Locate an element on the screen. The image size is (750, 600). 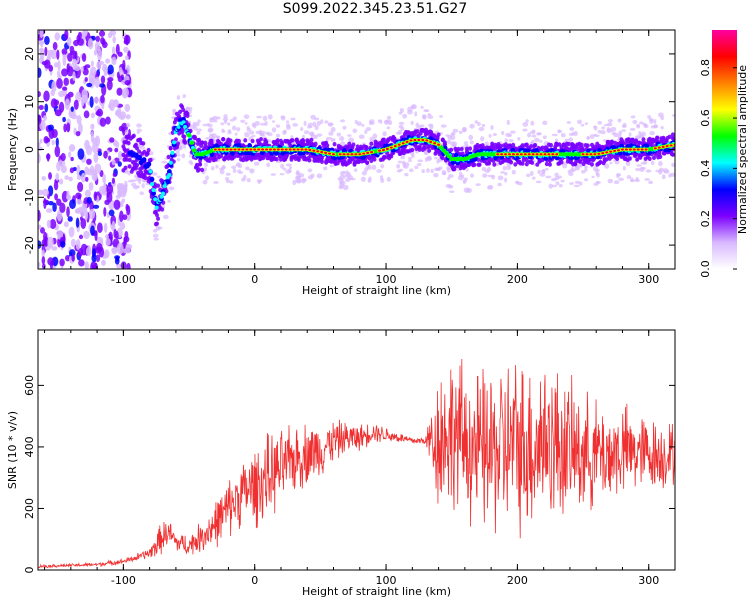
colorbar-tick-label: 0.2 is located at coordinates (705, 219).